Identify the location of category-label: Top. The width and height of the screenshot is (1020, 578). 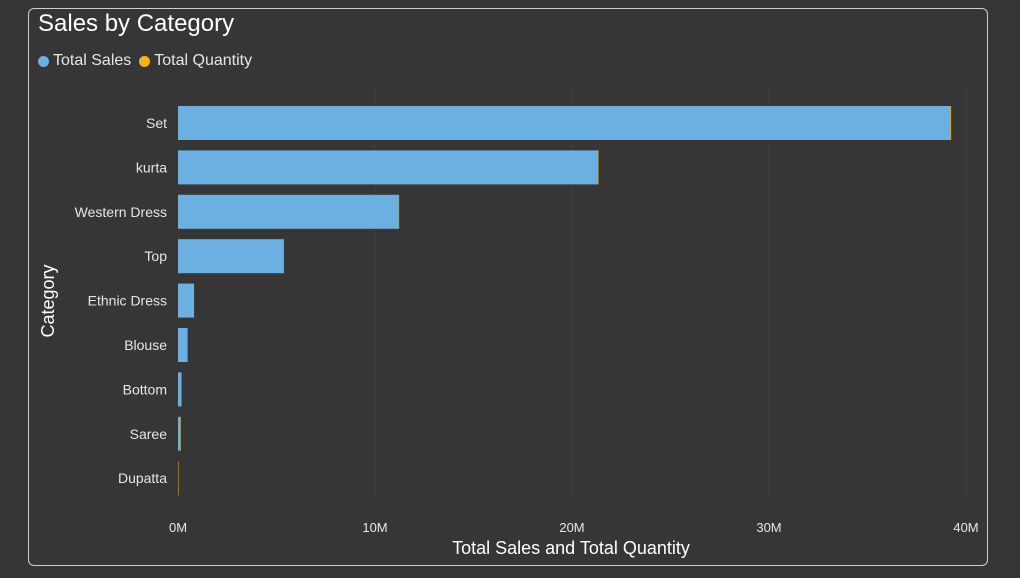
(155, 256).